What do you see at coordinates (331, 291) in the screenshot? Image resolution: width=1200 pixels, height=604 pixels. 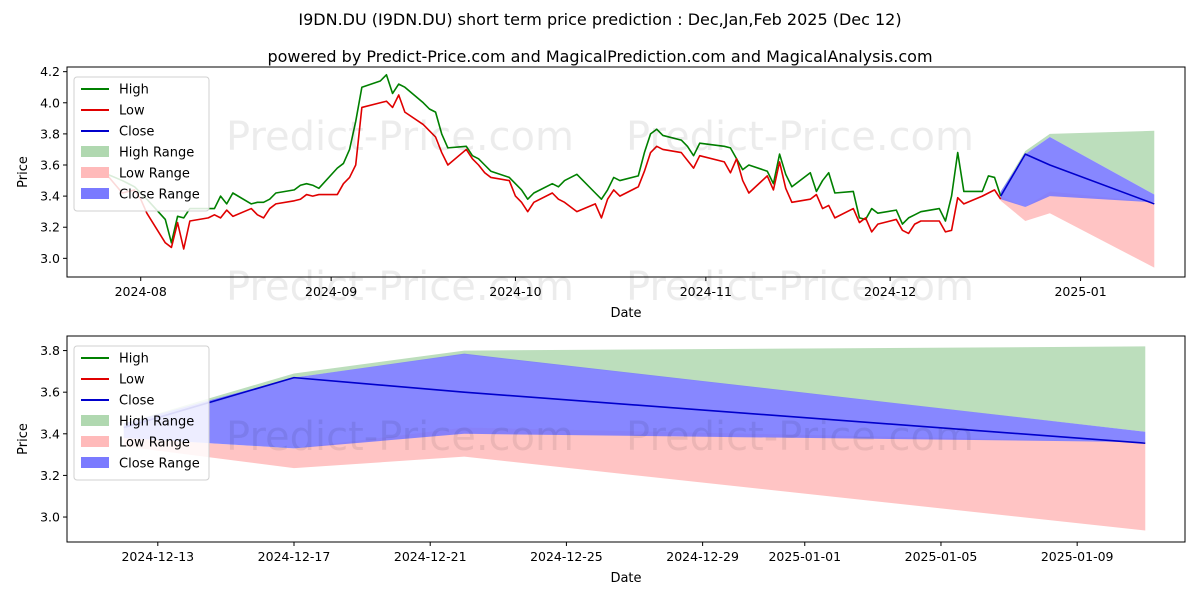 I see `x-tick-label: 2024-09` at bounding box center [331, 291].